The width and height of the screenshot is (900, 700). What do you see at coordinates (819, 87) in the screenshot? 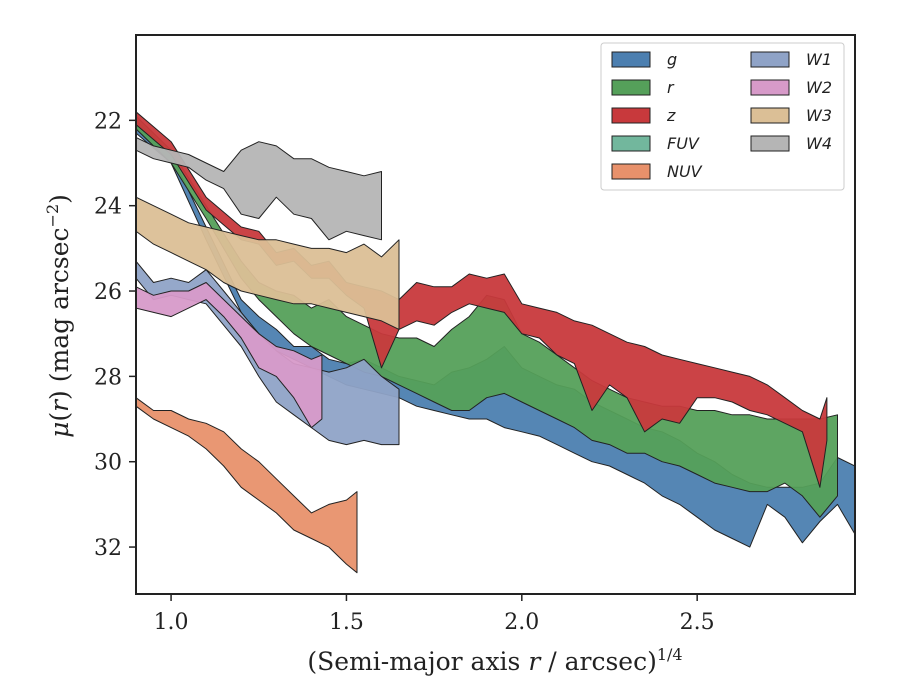
I see `legend-label-w2: W2` at bounding box center [819, 87].